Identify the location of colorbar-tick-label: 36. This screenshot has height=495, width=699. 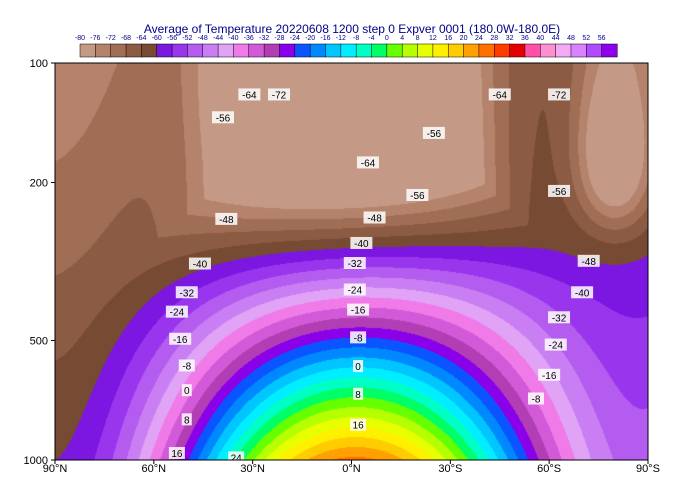
(525, 38).